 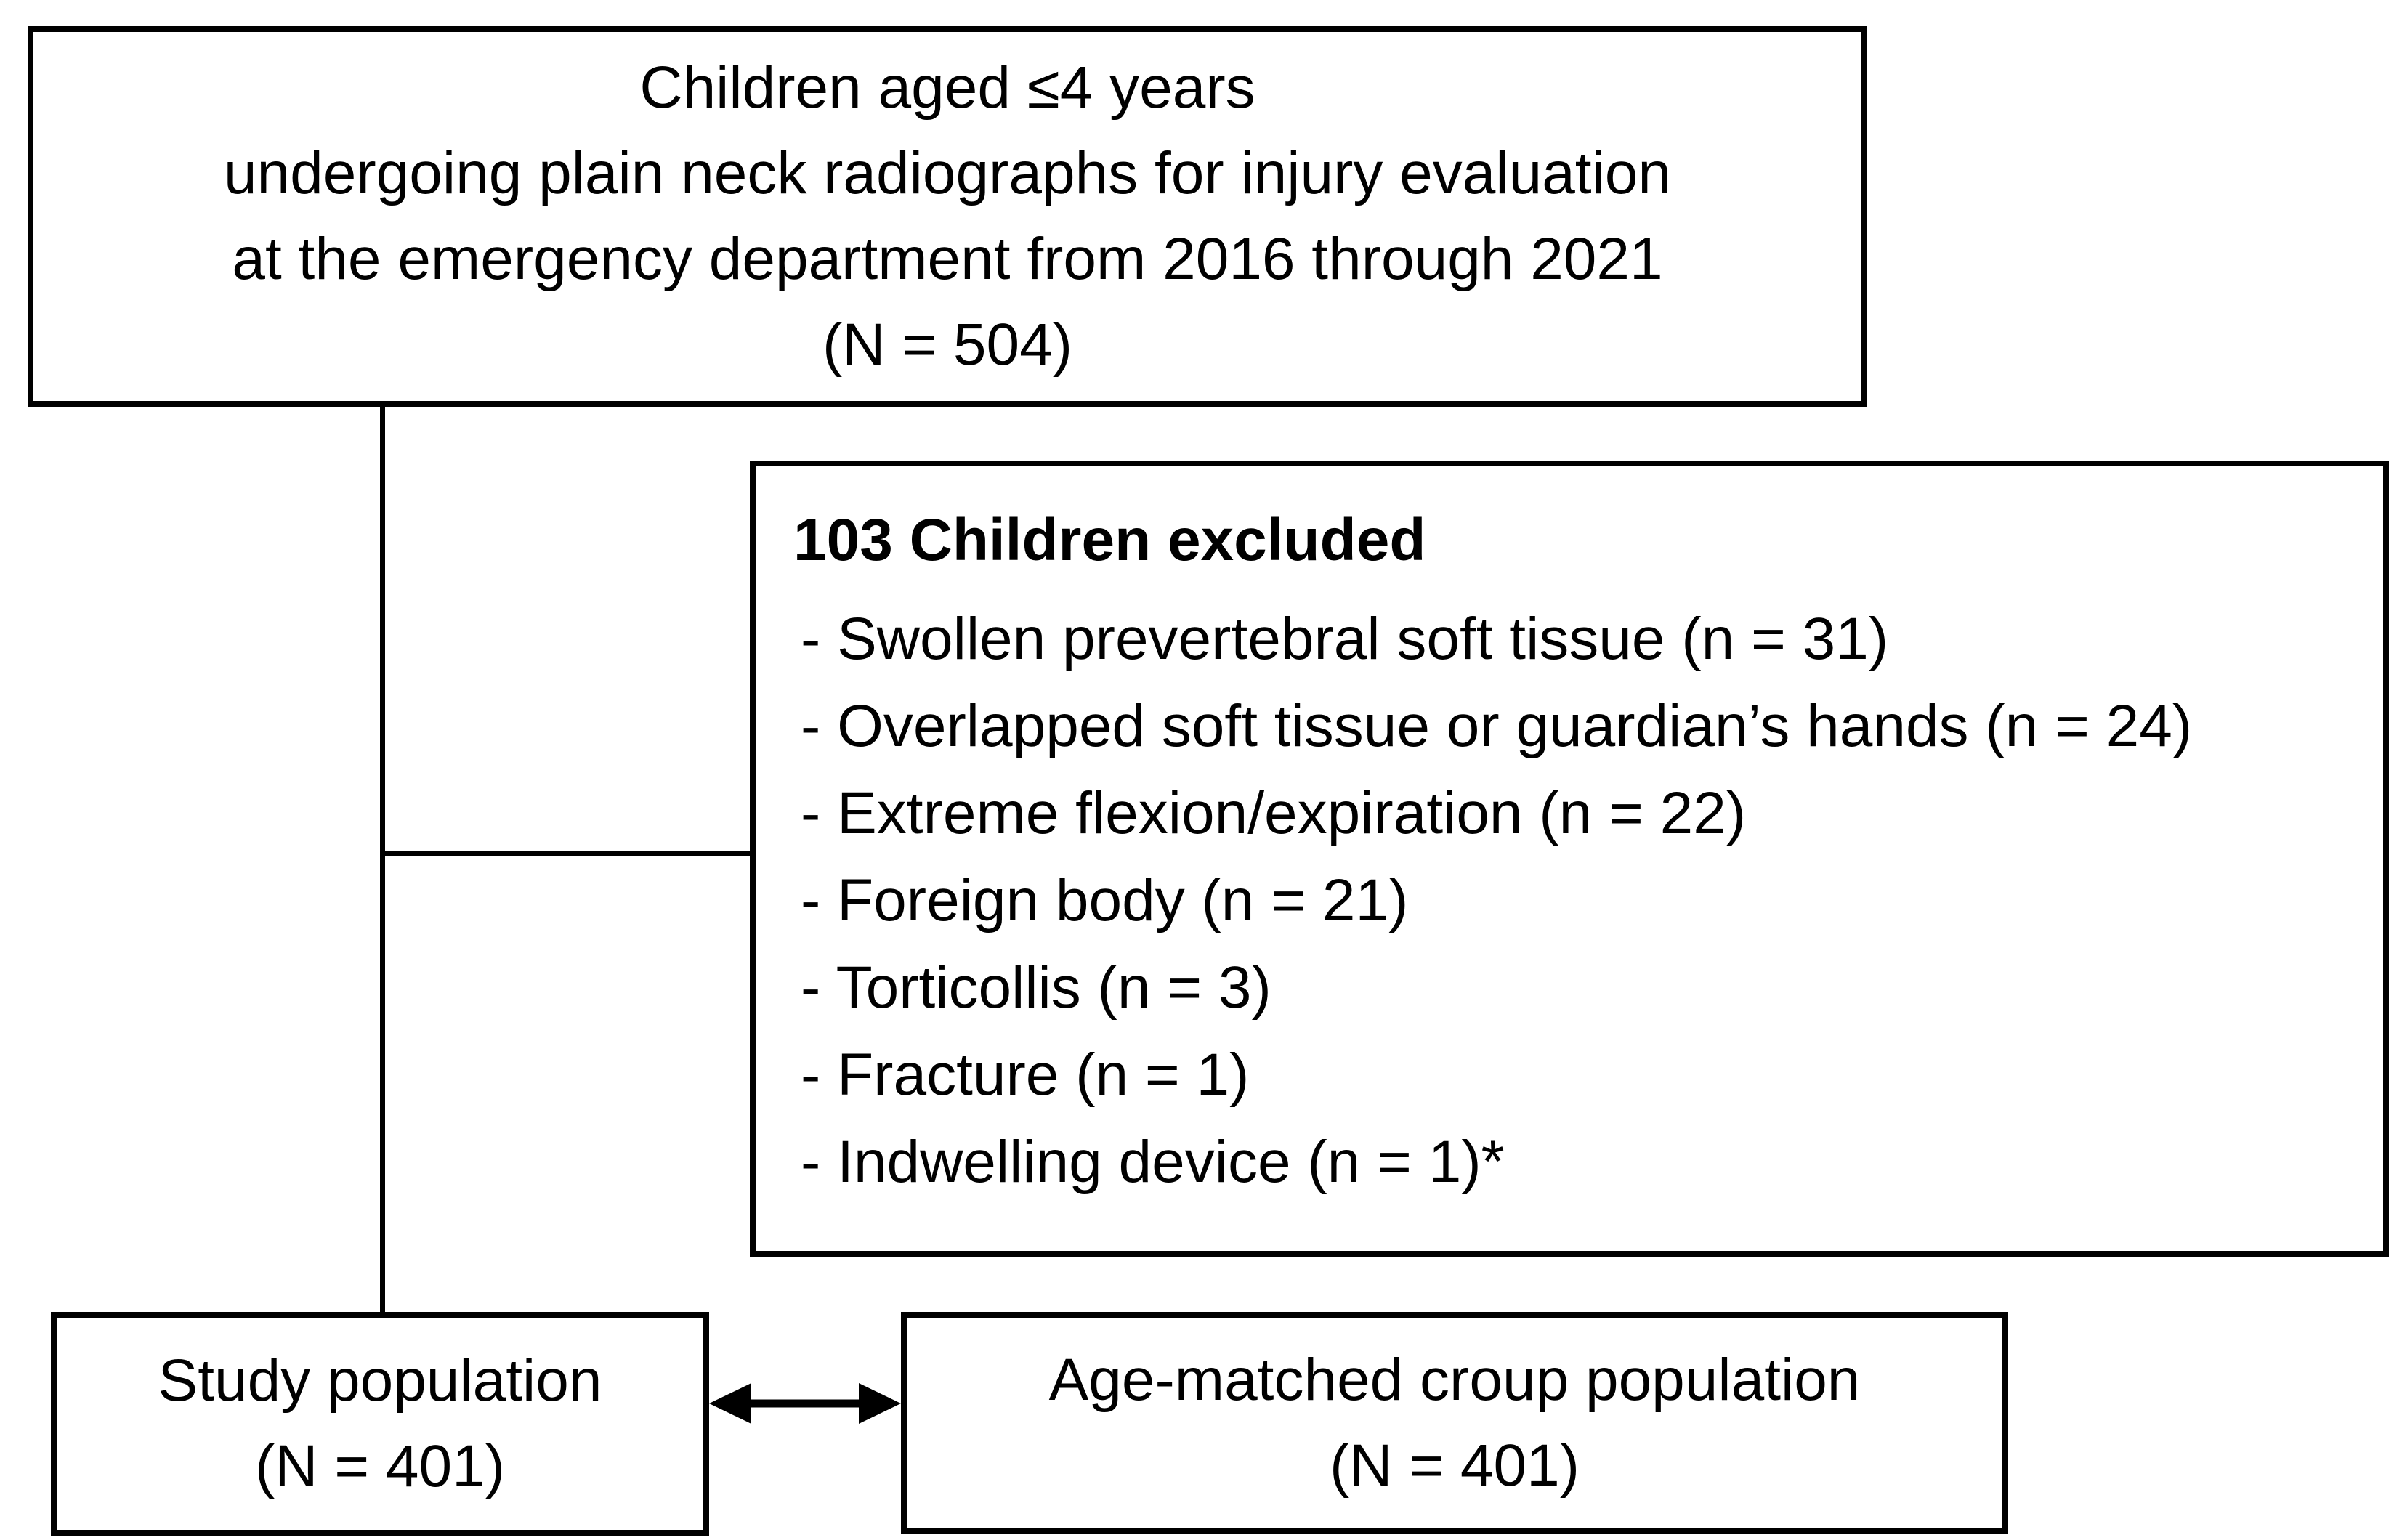 I want to click on exclusion-item: - Extreme flexion/expiration (n = 22), so click(x=1274, y=813).